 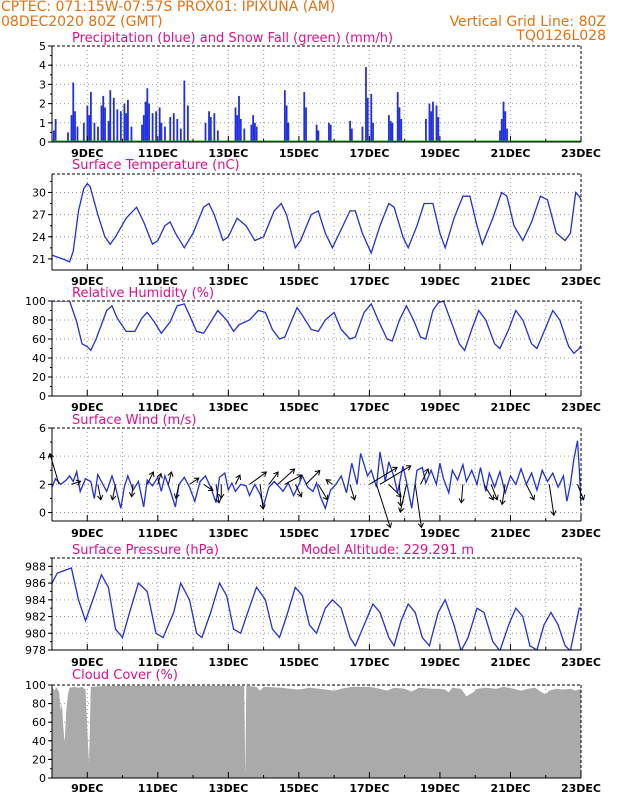 What do you see at coordinates (228, 407) in the screenshot?
I see `x-tick-label: 13DEC` at bounding box center [228, 407].